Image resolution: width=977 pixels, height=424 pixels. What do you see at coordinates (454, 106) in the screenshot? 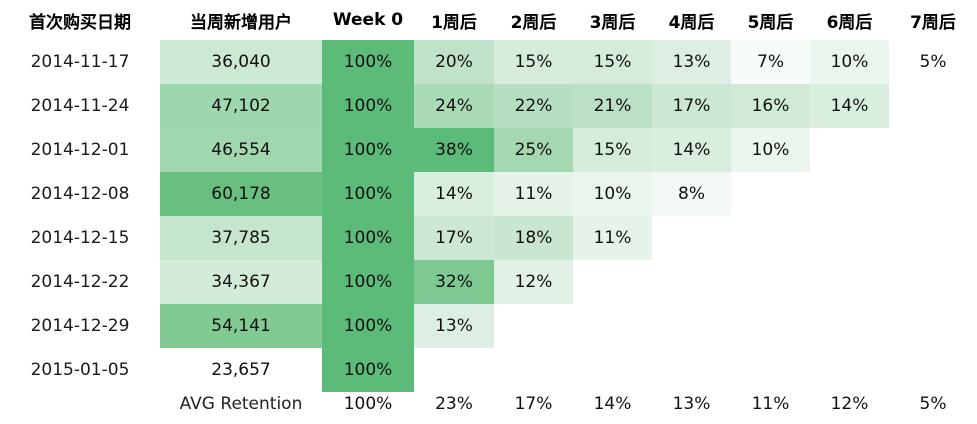
I see `retention-cell: 24%` at bounding box center [454, 106].